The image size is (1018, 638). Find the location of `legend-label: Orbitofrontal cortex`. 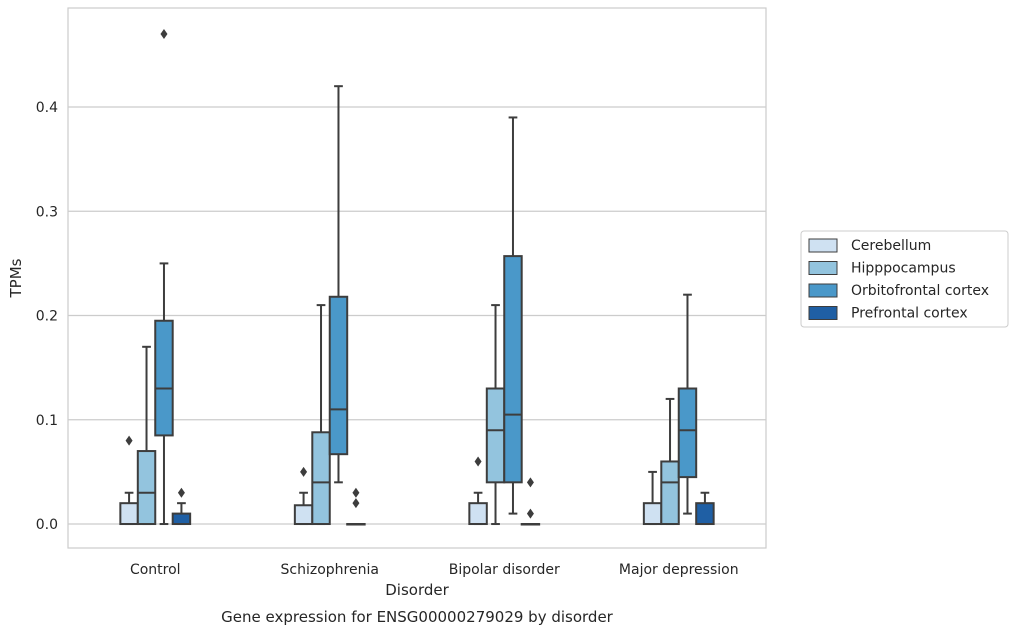

legend-label: Orbitofrontal cortex is located at coordinates (920, 291).